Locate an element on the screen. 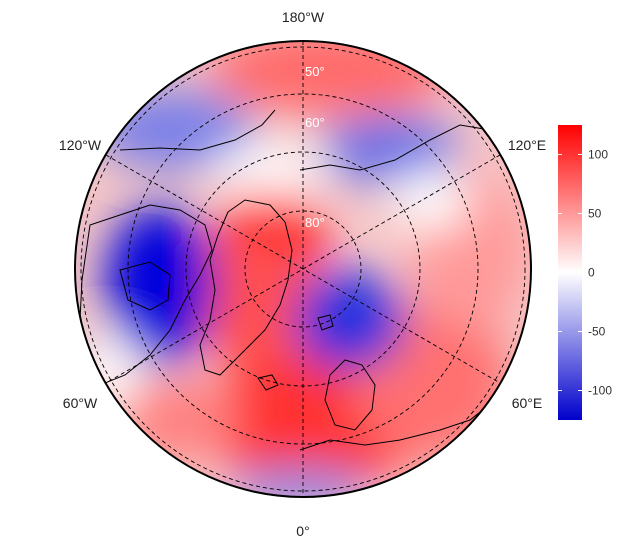 The image size is (625, 552). latitude-80-circle is located at coordinates (303, 269).